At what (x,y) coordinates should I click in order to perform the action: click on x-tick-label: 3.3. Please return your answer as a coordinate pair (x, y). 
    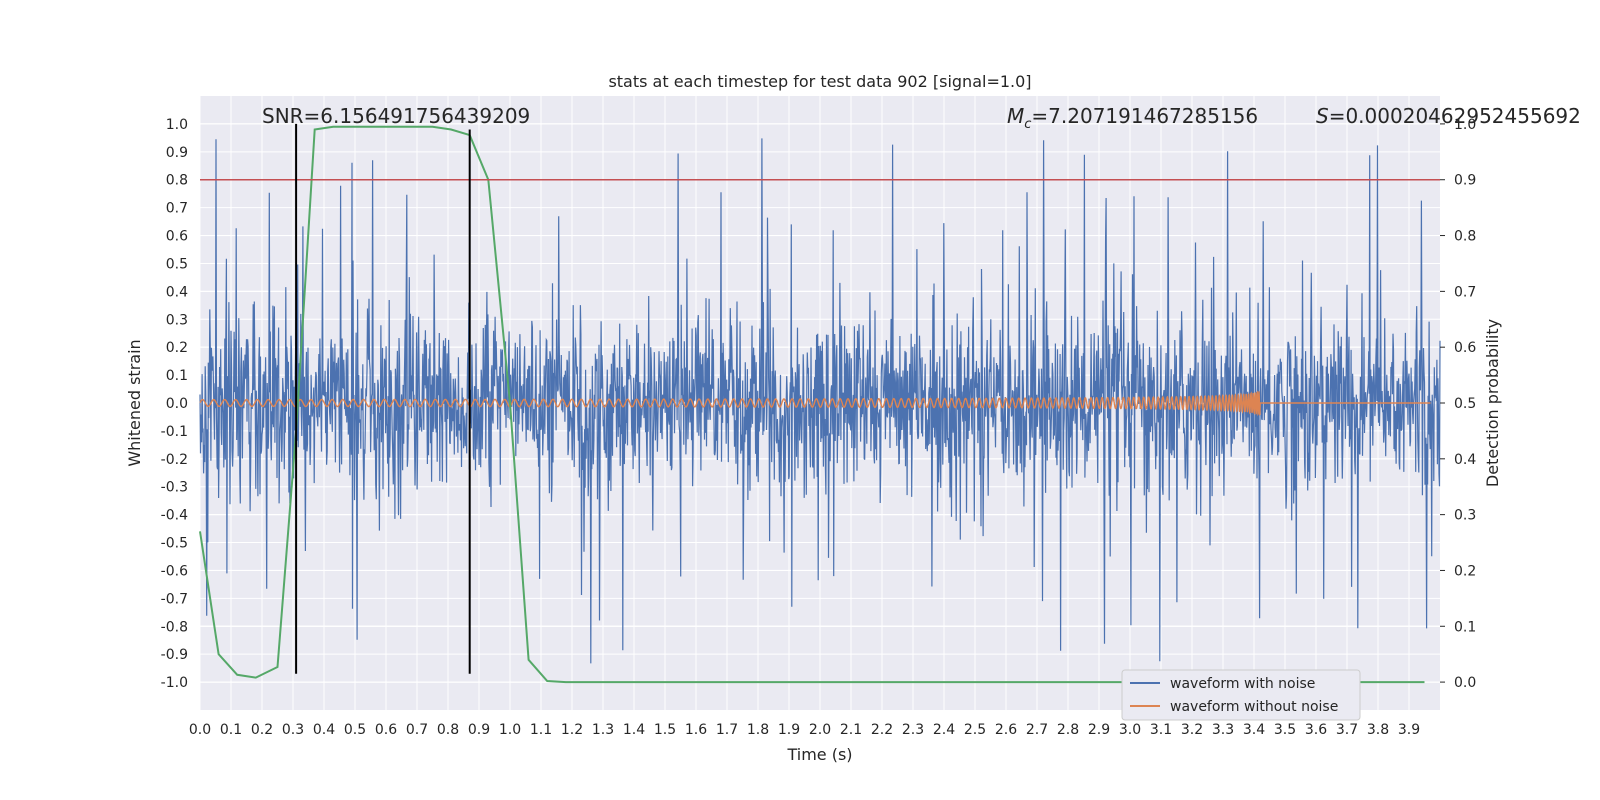
    Looking at the image, I should click on (1223, 730).